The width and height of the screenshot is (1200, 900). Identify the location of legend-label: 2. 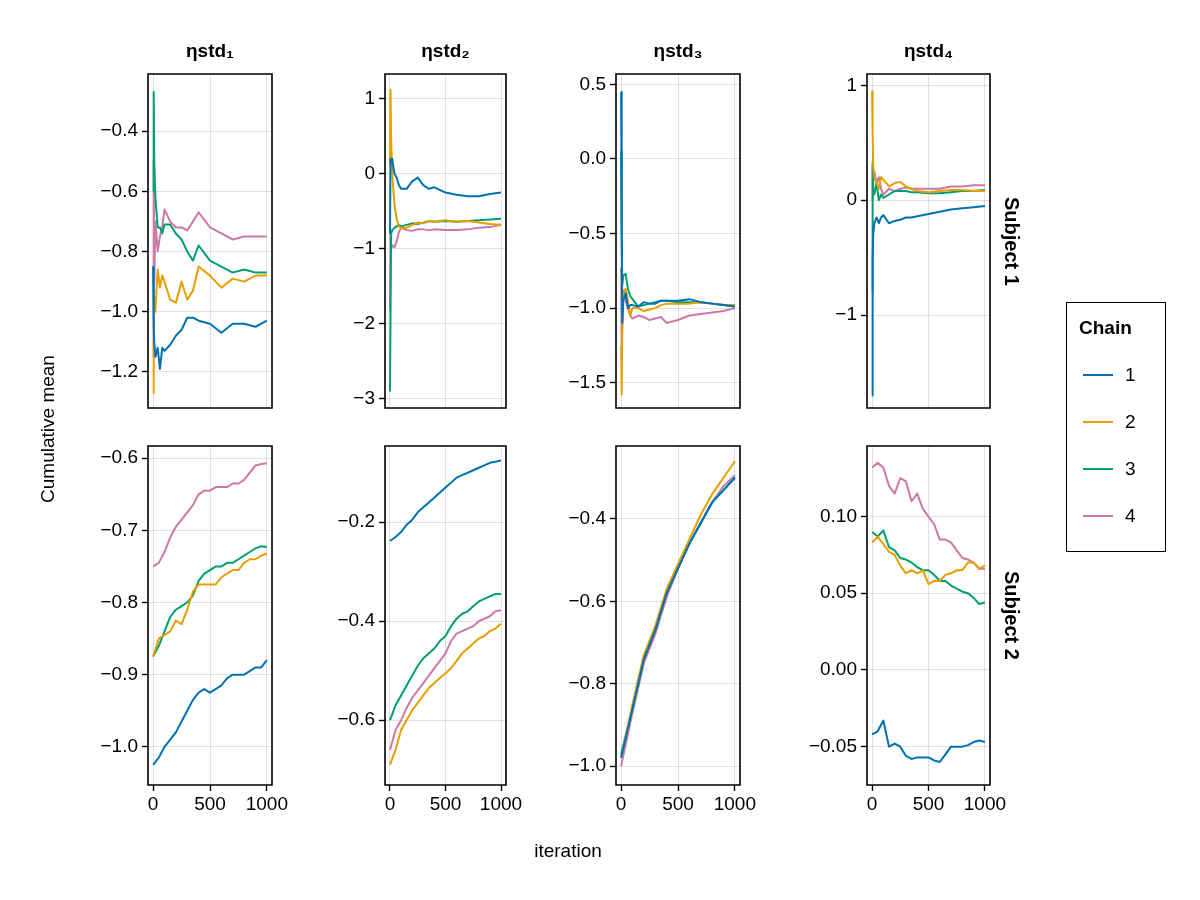
(1130, 421).